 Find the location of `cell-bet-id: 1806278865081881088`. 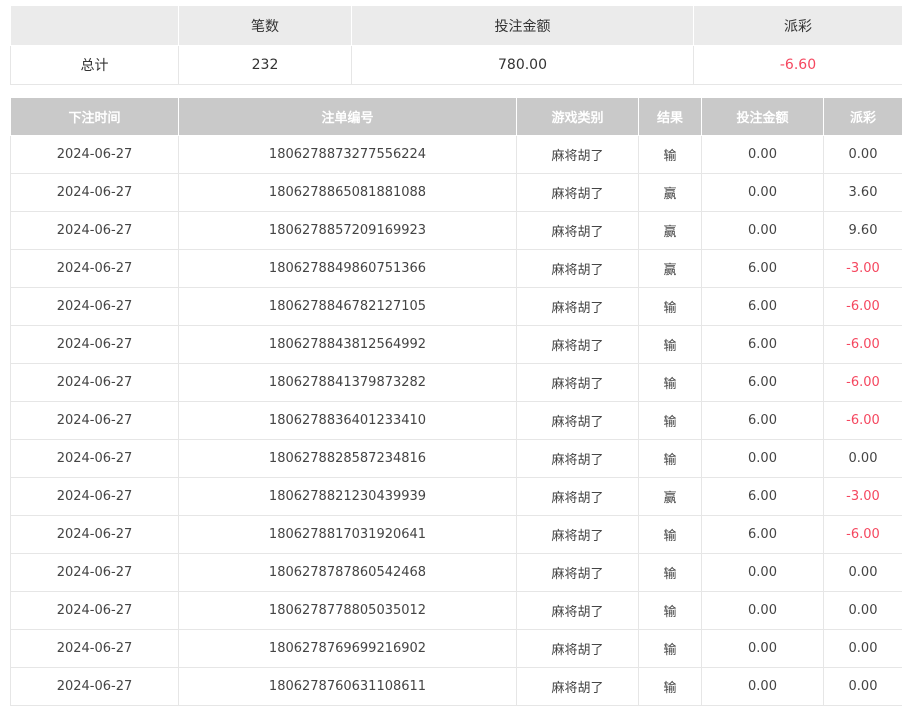

cell-bet-id: 1806278865081881088 is located at coordinates (348, 193).